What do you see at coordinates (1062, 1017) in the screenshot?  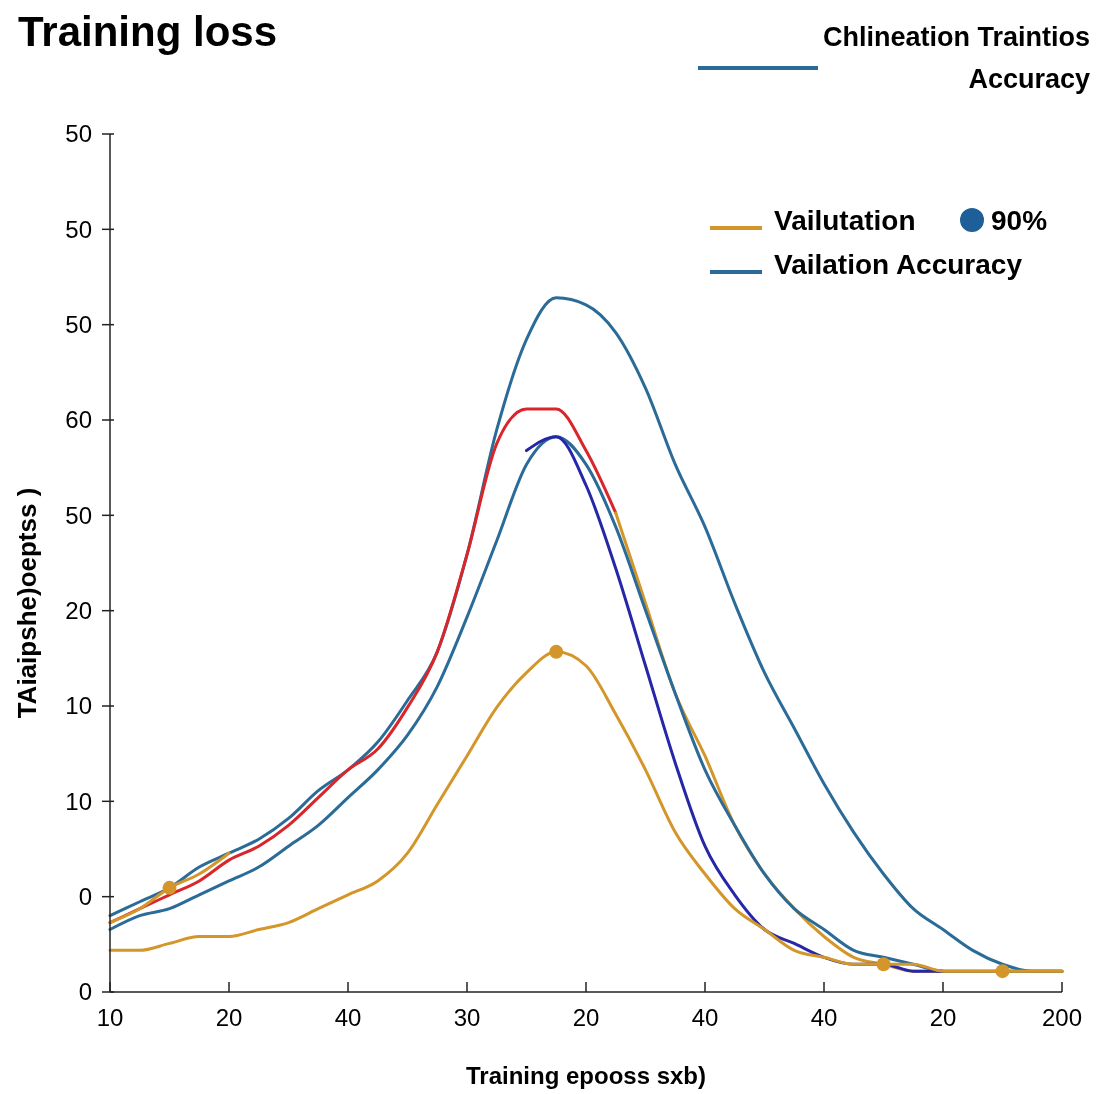 I see `x-tick-label: 200` at bounding box center [1062, 1017].